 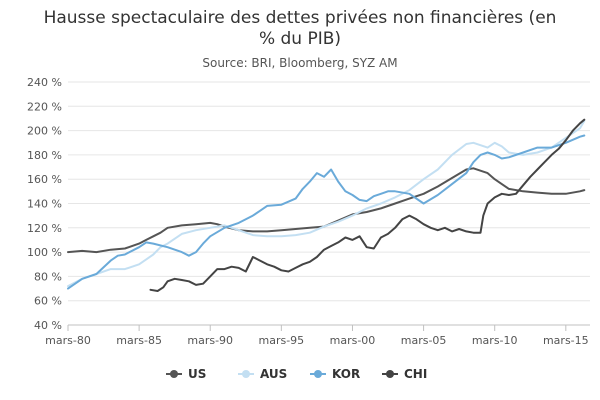 I want to click on y-tick-label: 220 %, so click(x=44, y=106).